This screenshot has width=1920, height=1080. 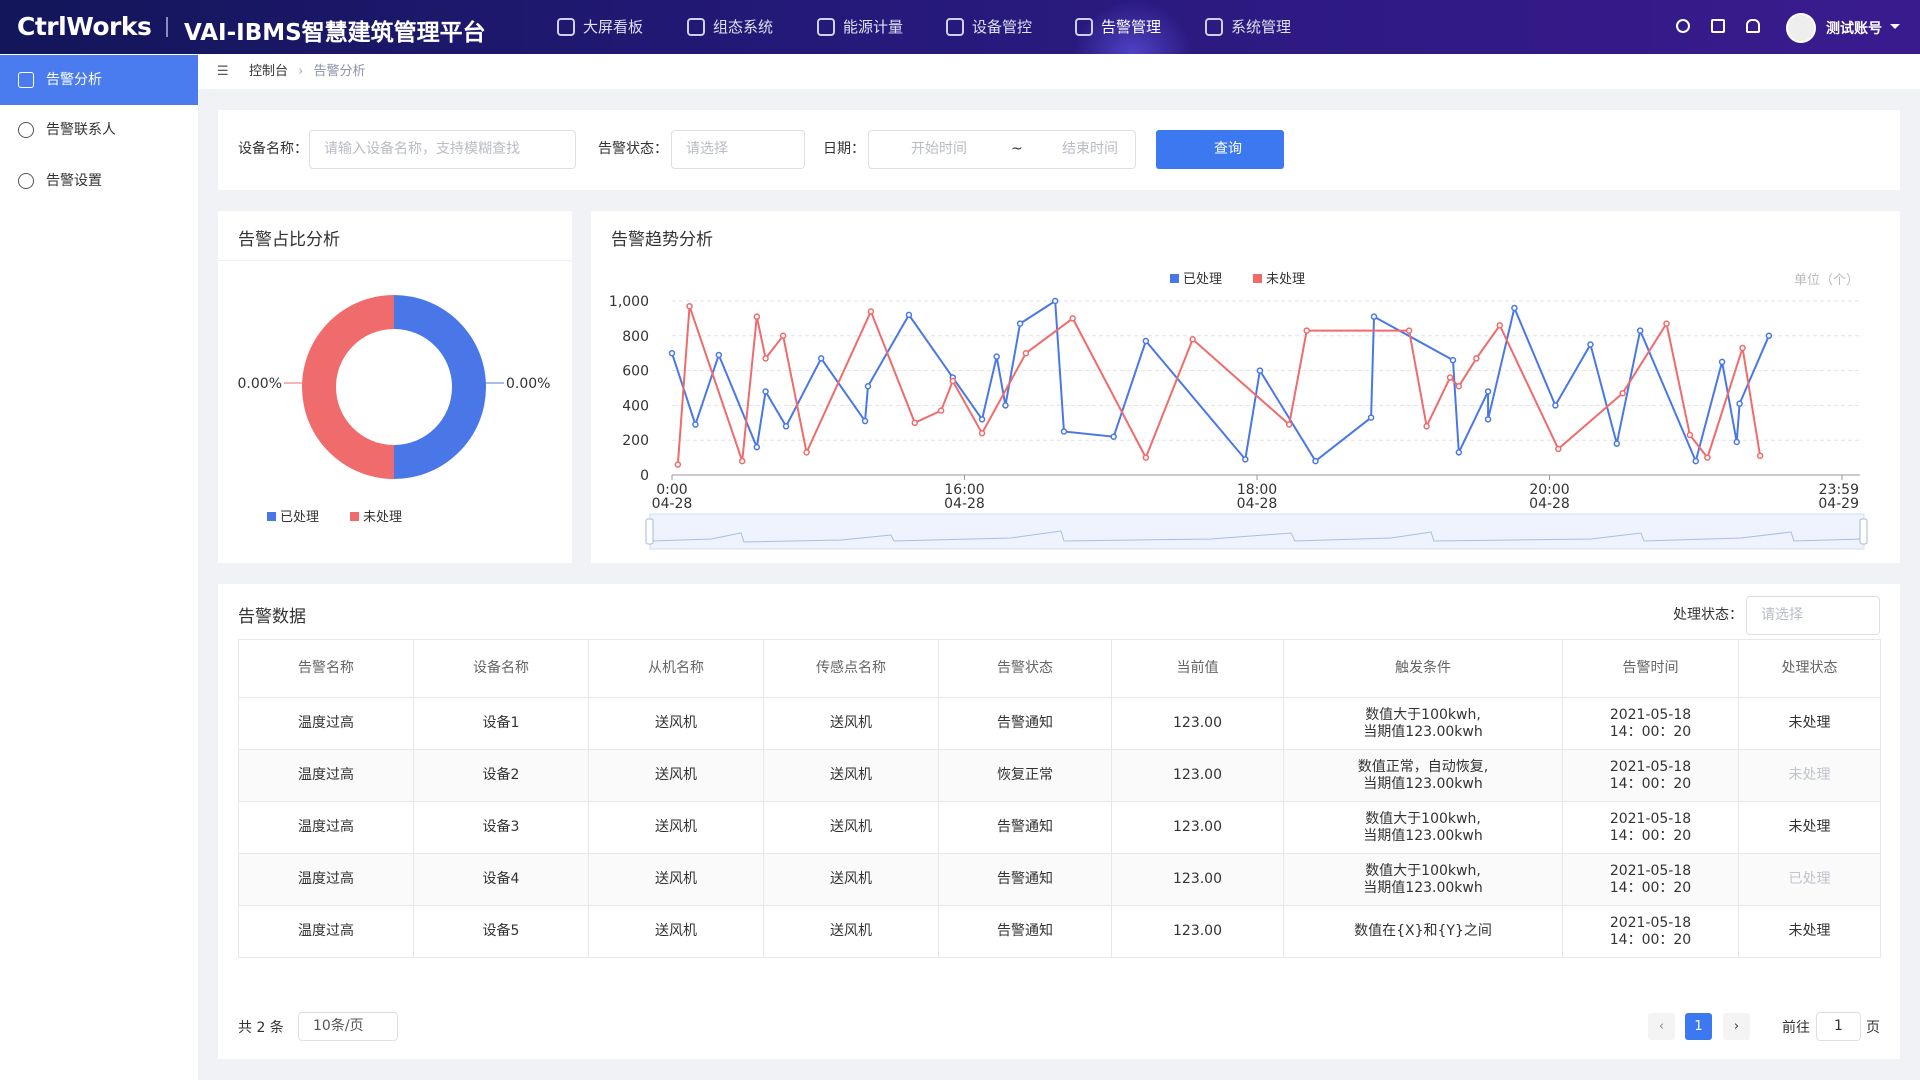 What do you see at coordinates (1838, 497) in the screenshot?
I see `x-tick-label: 23:59 04-29` at bounding box center [1838, 497].